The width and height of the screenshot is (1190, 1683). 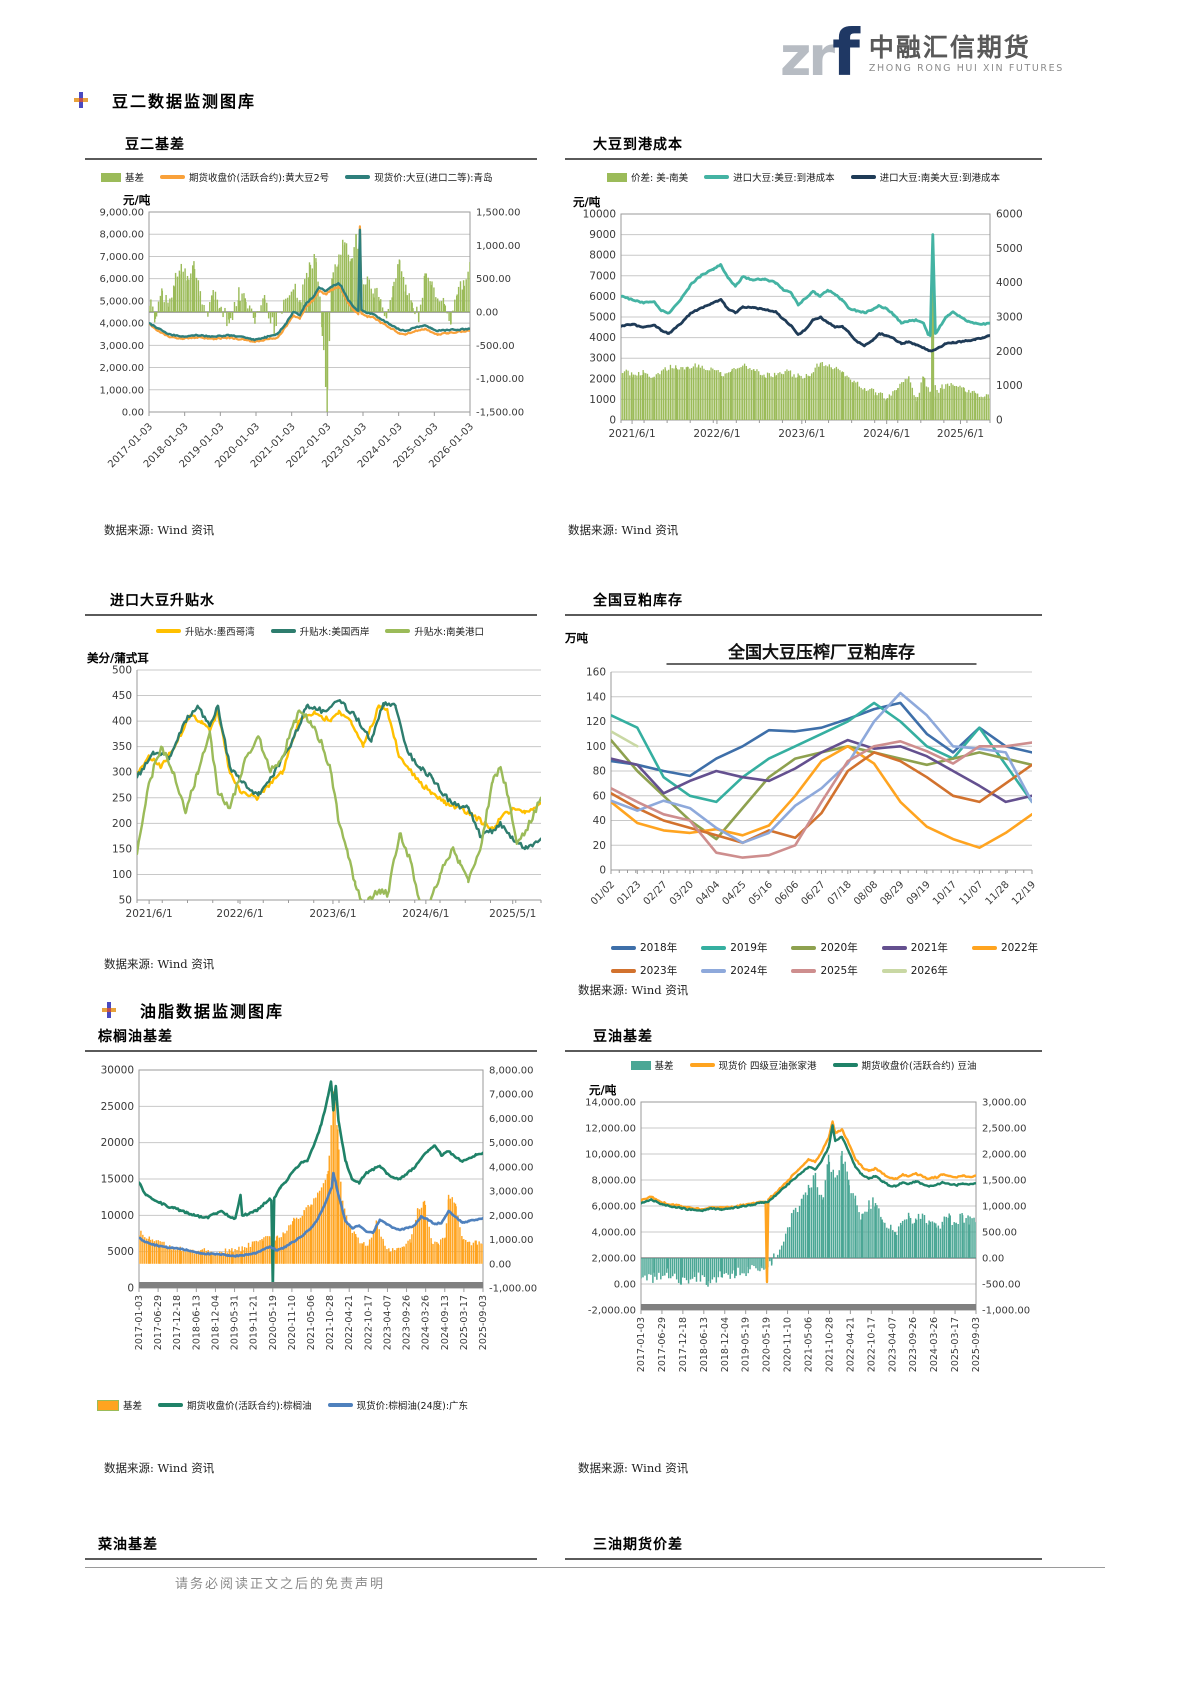 I want to click on legend-label: 2020年, so click(x=839, y=948).